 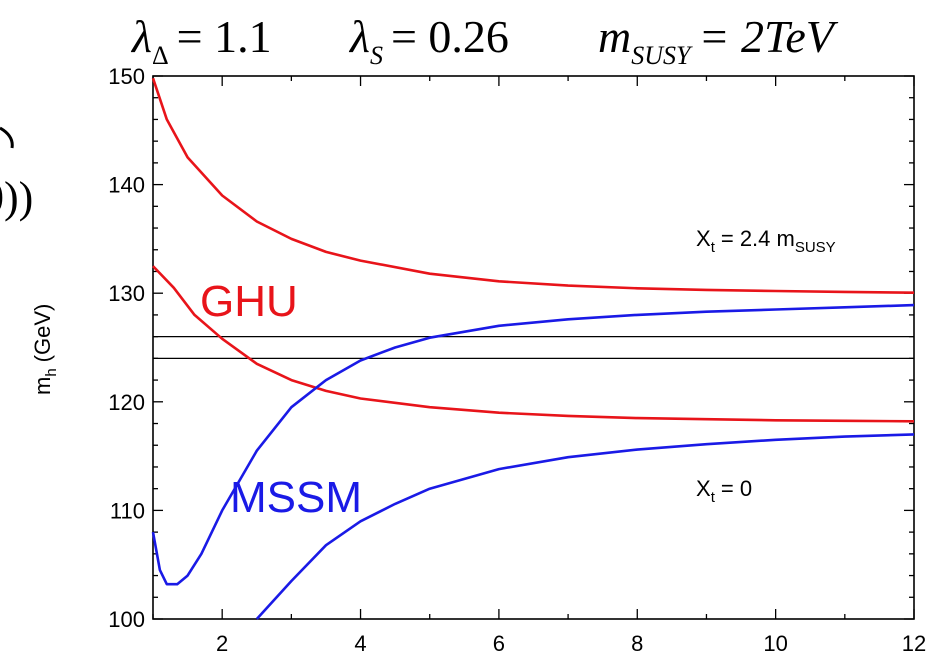 I want to click on title-m-val: = 2TeV, so click(x=768, y=36).